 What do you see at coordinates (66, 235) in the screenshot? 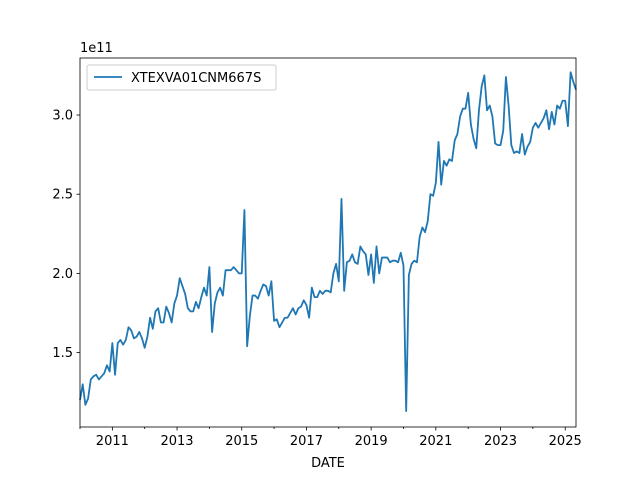
I see `y-axis-ticks: 1.5 2.0 2.5 3.0` at bounding box center [66, 235].